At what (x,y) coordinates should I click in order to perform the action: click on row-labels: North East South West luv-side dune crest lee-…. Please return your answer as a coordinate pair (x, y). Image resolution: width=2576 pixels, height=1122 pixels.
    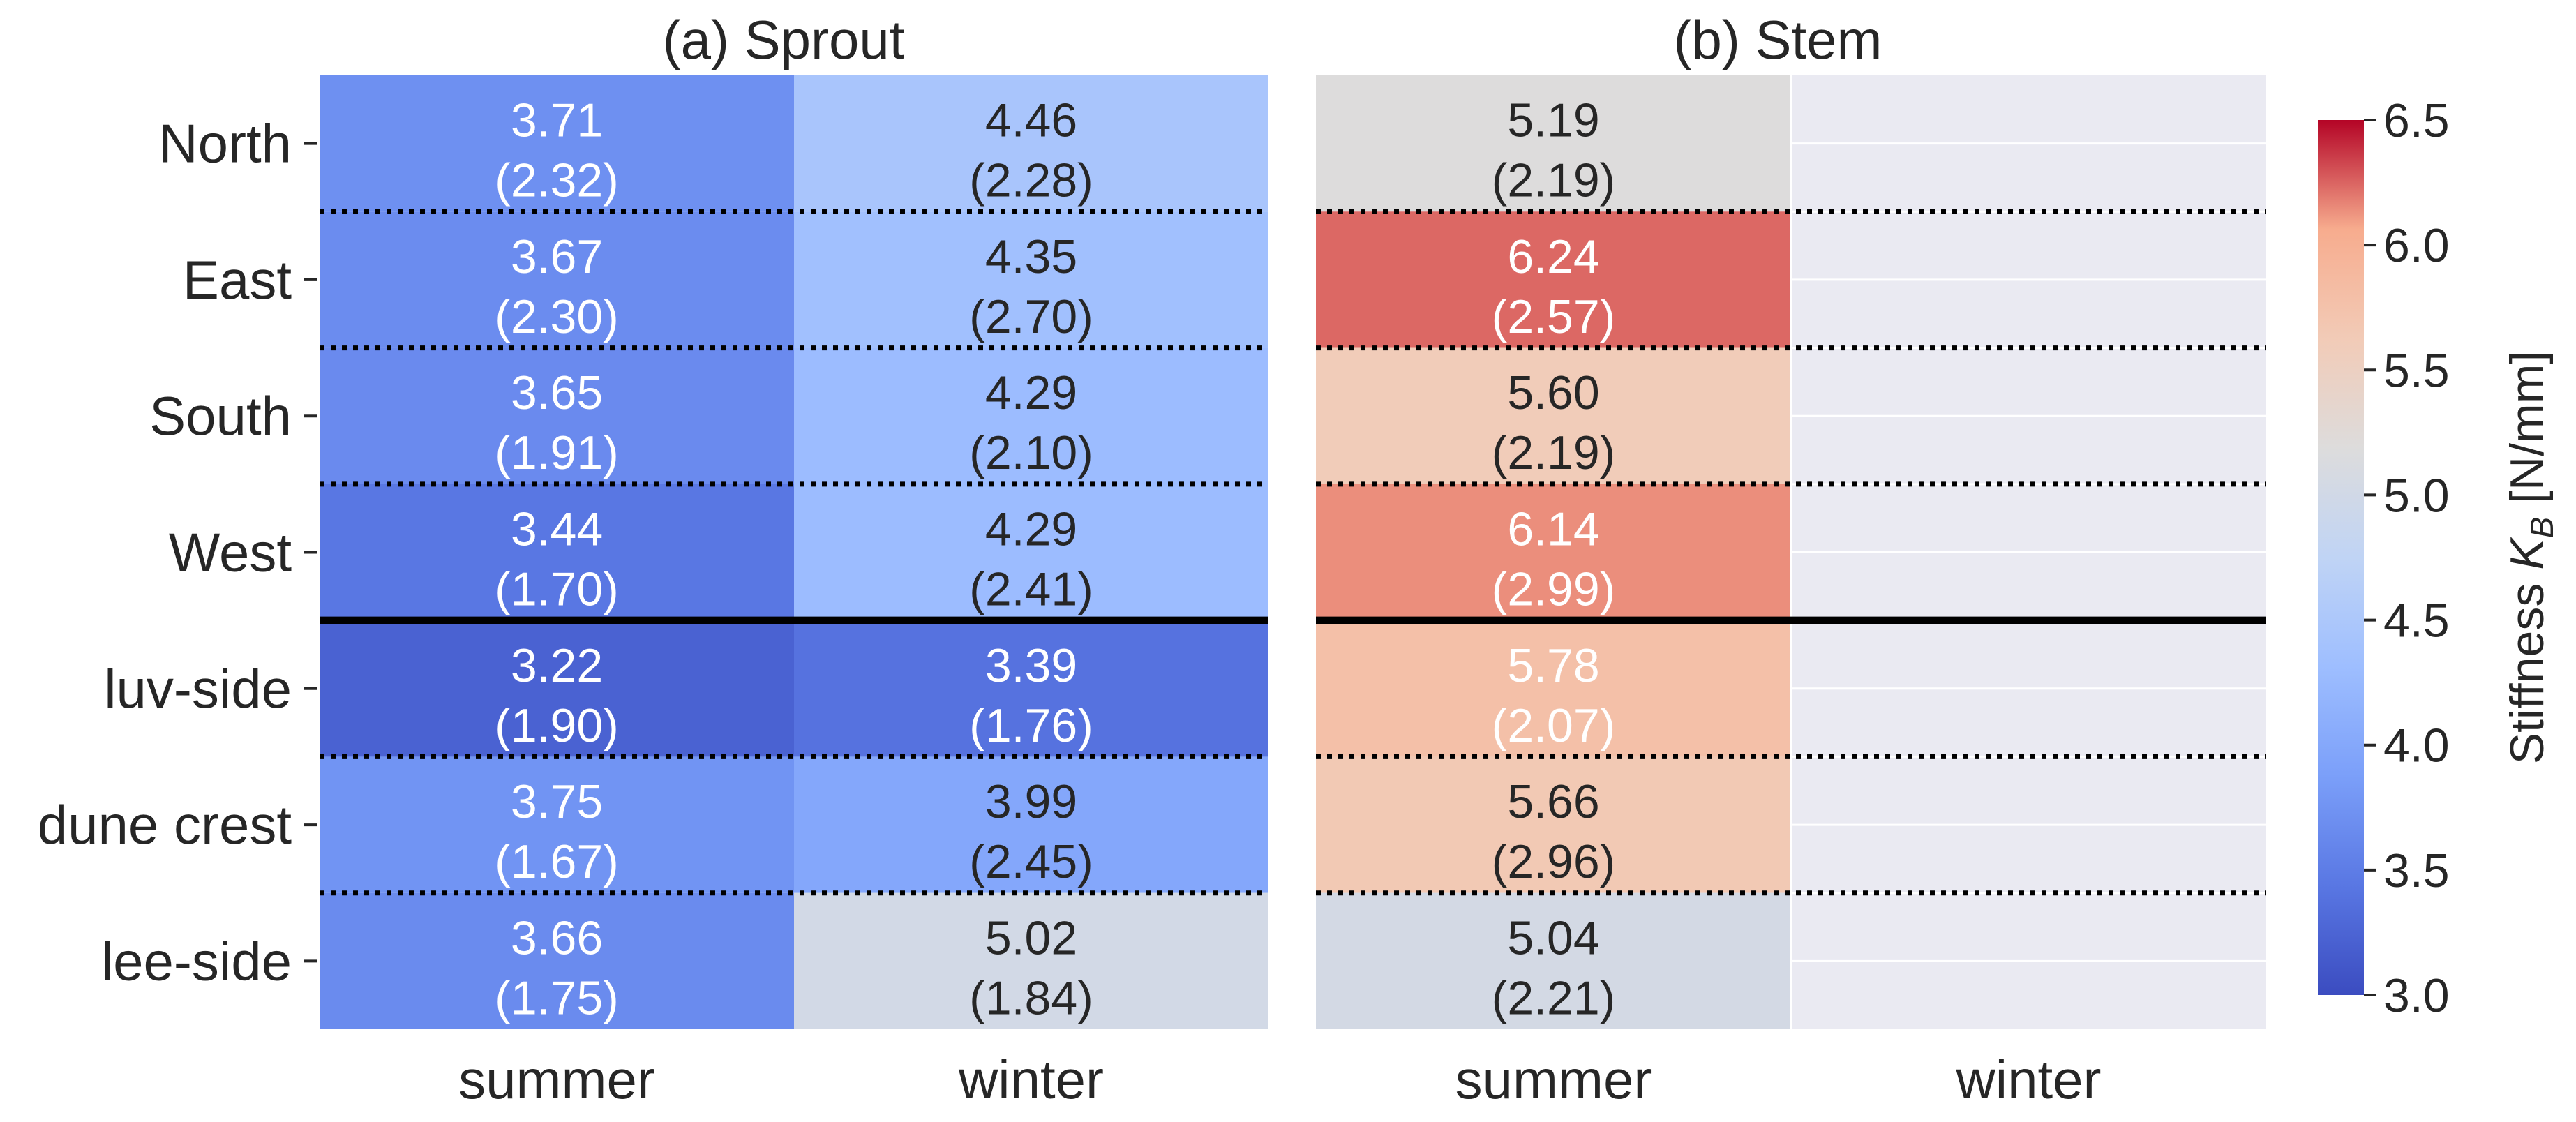
    Looking at the image, I should click on (177, 552).